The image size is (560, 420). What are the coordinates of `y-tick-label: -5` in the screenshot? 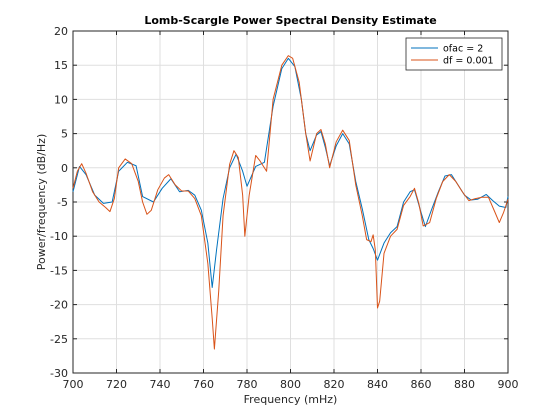 It's located at (62, 202).